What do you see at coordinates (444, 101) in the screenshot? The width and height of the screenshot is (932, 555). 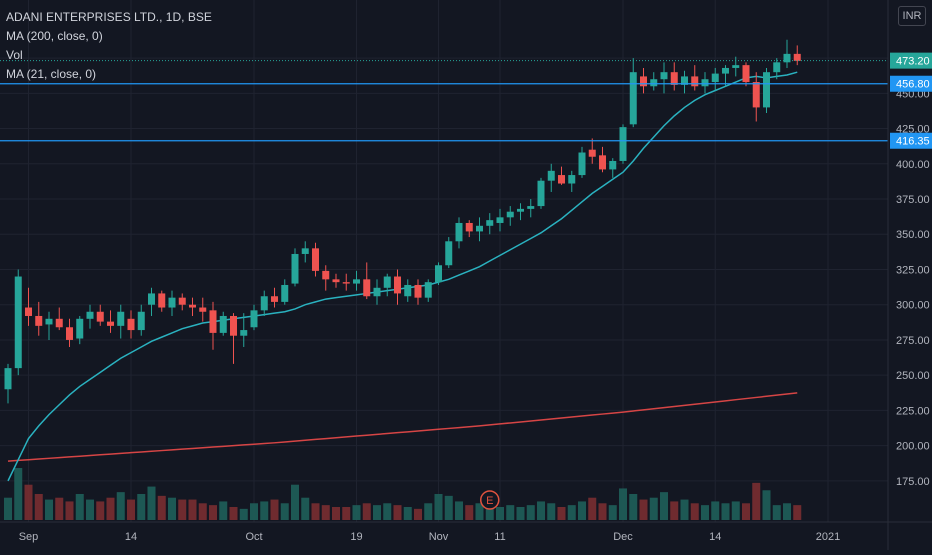 I see `horizontal-lines` at bounding box center [444, 101].